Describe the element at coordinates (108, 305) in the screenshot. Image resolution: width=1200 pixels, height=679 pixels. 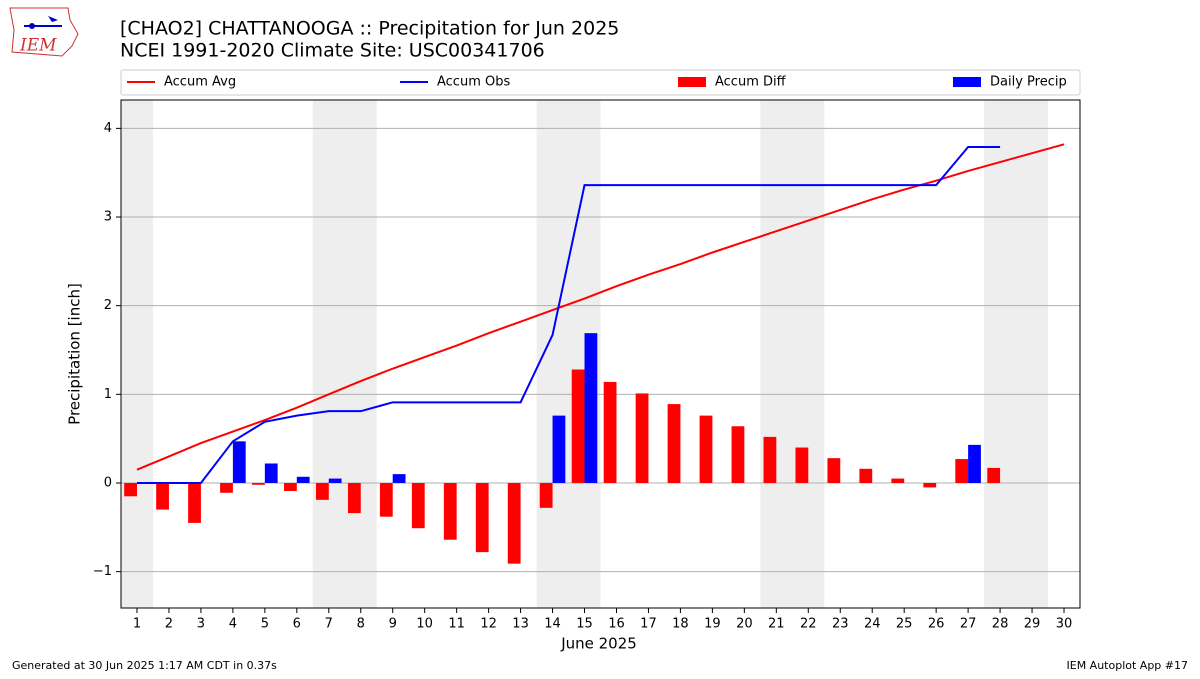
I see `y-tick-label: 2` at that location.